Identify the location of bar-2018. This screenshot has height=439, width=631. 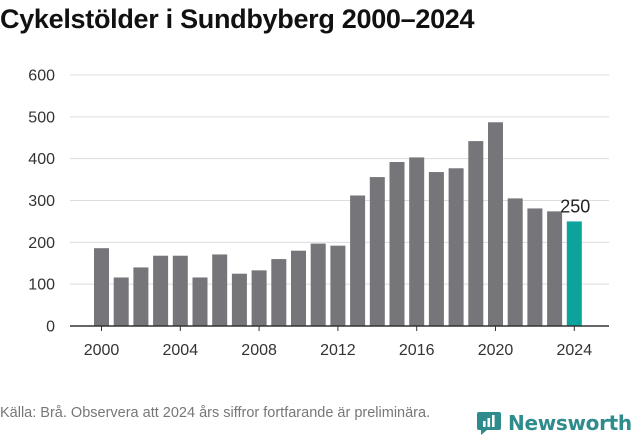
(456, 247).